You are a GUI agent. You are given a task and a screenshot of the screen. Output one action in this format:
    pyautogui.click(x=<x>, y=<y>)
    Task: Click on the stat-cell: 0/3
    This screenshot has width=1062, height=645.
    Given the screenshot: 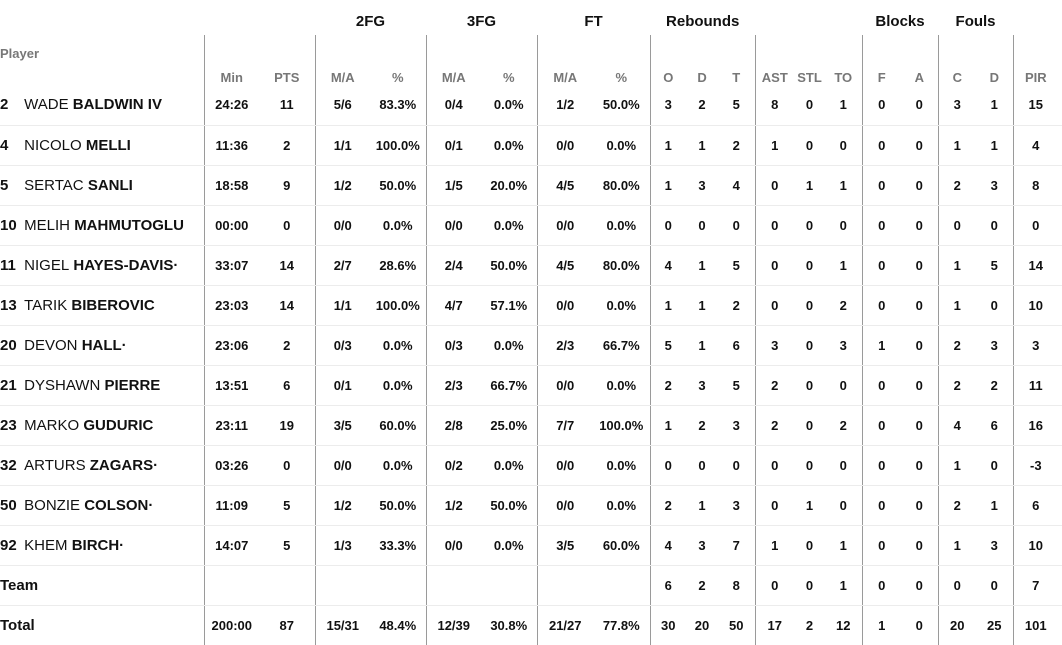 What is the action you would take?
    pyautogui.click(x=342, y=345)
    